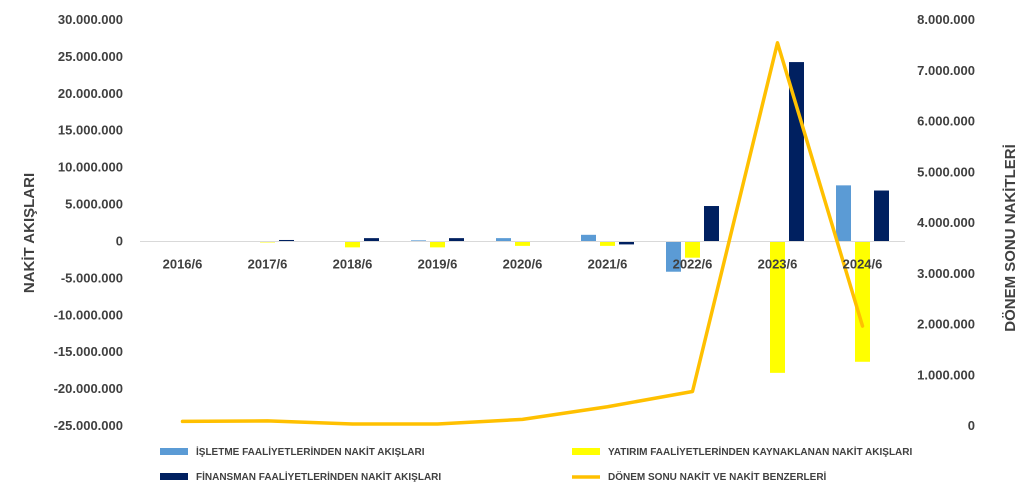 The image size is (1024, 504). I want to click on category-label: 2021/6, so click(608, 263).